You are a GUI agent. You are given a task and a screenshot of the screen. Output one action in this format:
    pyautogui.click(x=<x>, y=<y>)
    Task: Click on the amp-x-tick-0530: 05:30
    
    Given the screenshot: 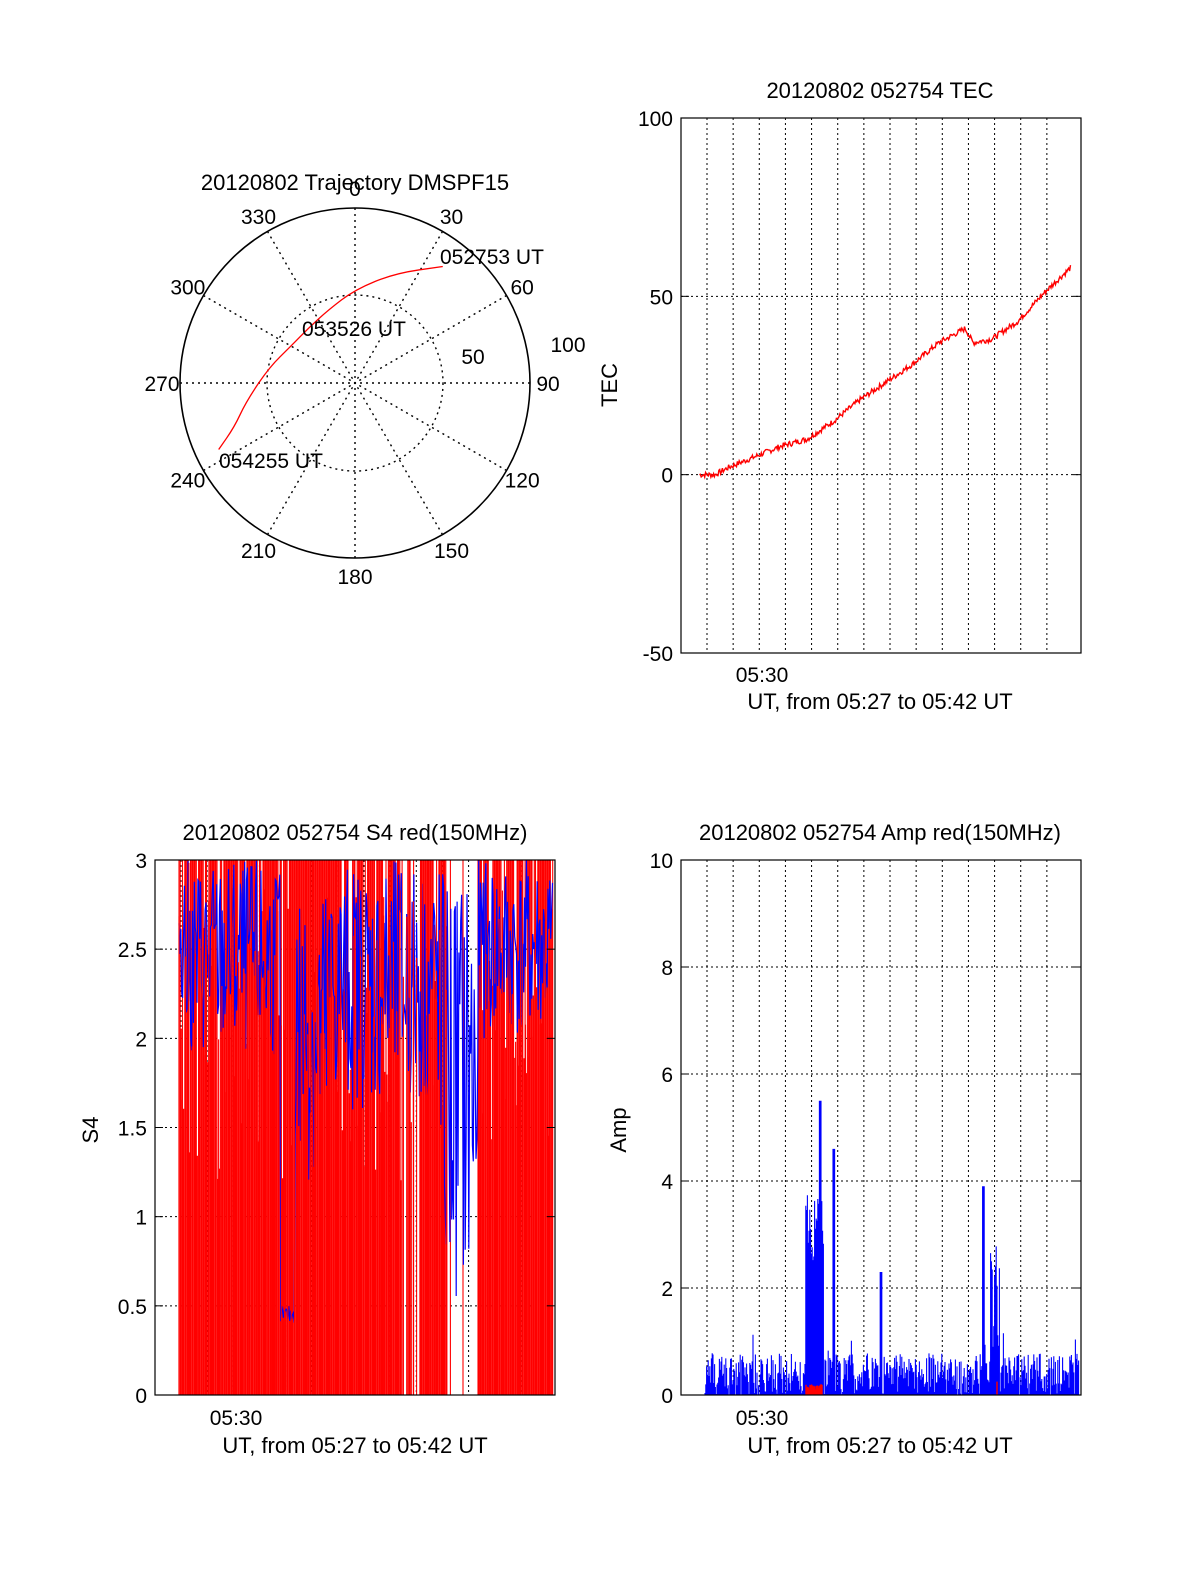 What is the action you would take?
    pyautogui.click(x=762, y=1418)
    